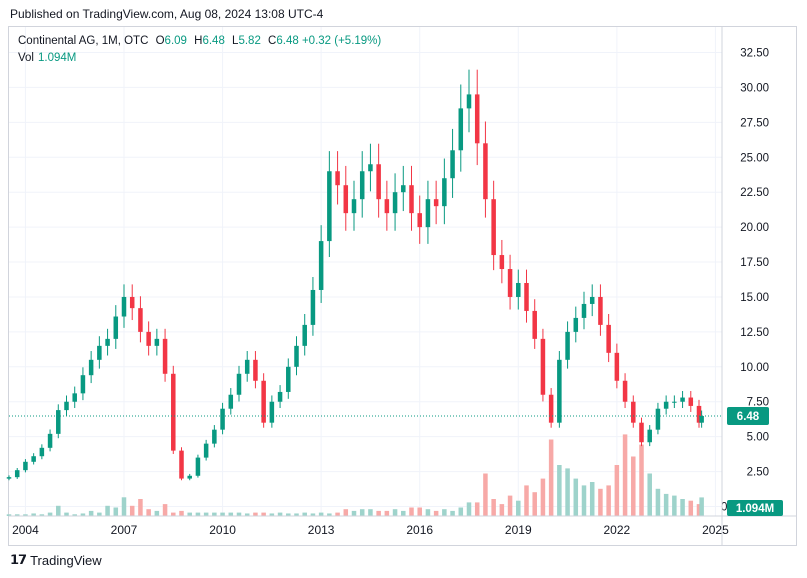 This screenshot has height=578, width=807. I want to click on x-tick-label: 2022, so click(617, 530).